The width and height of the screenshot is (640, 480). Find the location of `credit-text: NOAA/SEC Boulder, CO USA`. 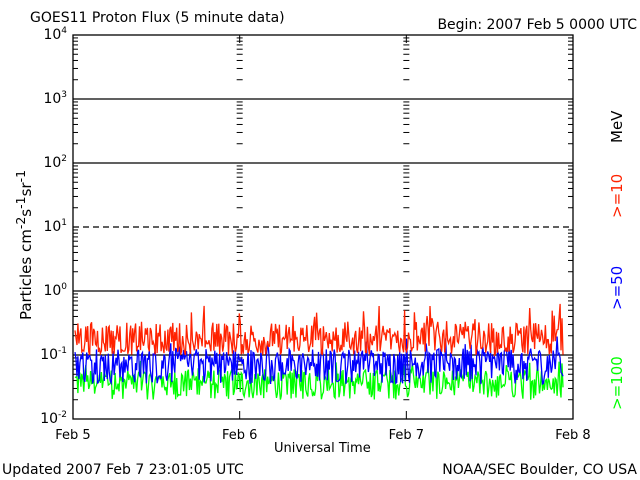

credit-text: NOAA/SEC Boulder, CO USA is located at coordinates (539, 470).